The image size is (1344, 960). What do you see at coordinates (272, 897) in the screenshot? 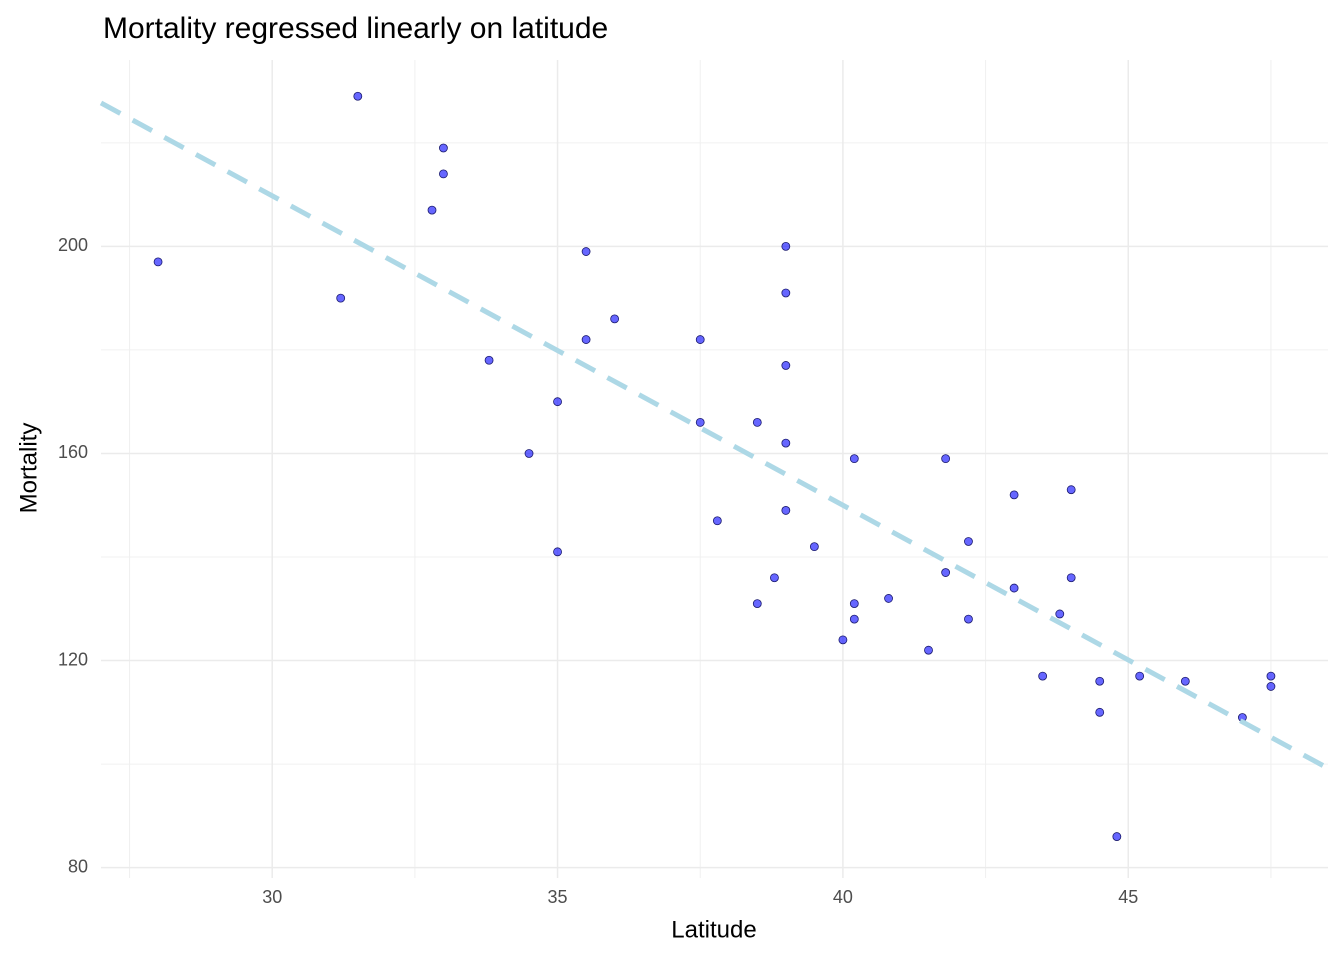
I see `x-tick-label: 30` at bounding box center [272, 897].